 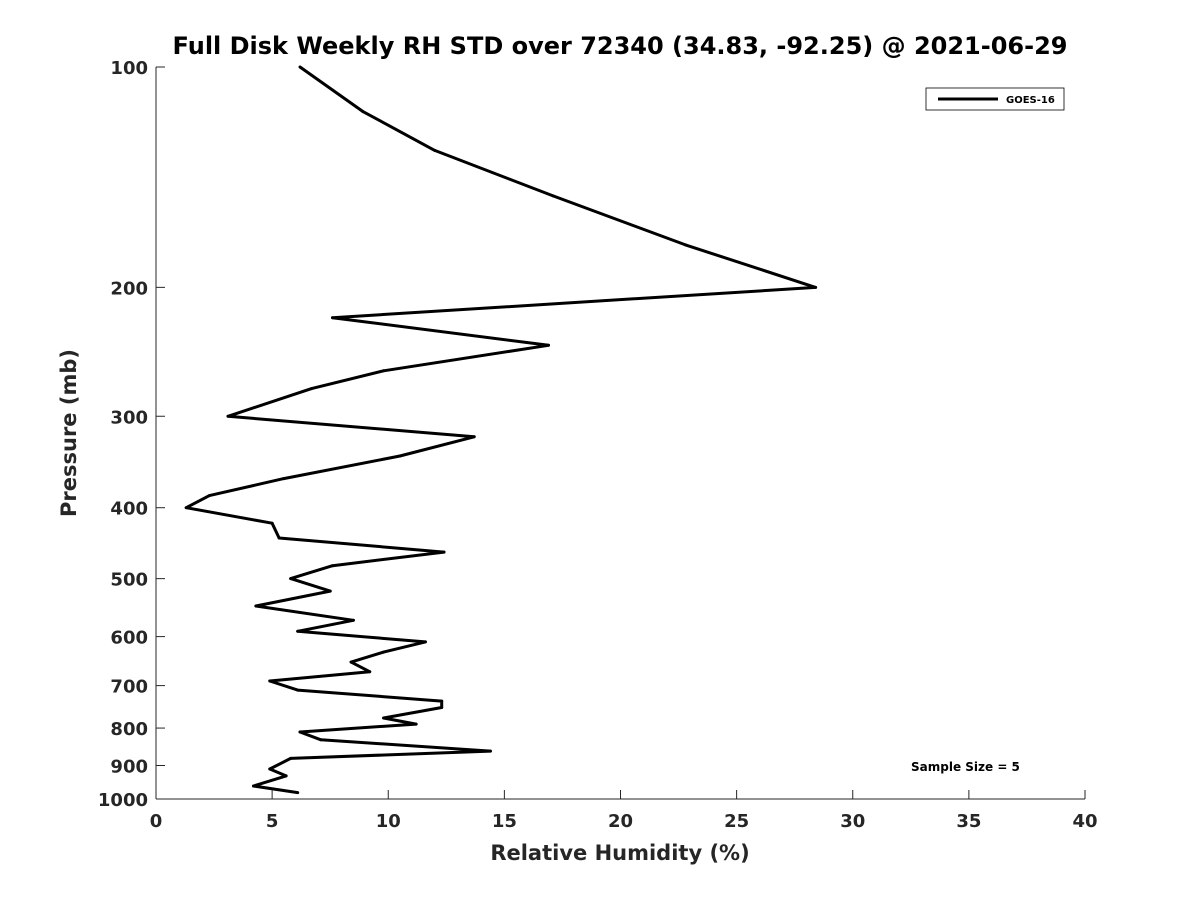 What do you see at coordinates (129, 729) in the screenshot?
I see `y-tick-label: 800` at bounding box center [129, 729].